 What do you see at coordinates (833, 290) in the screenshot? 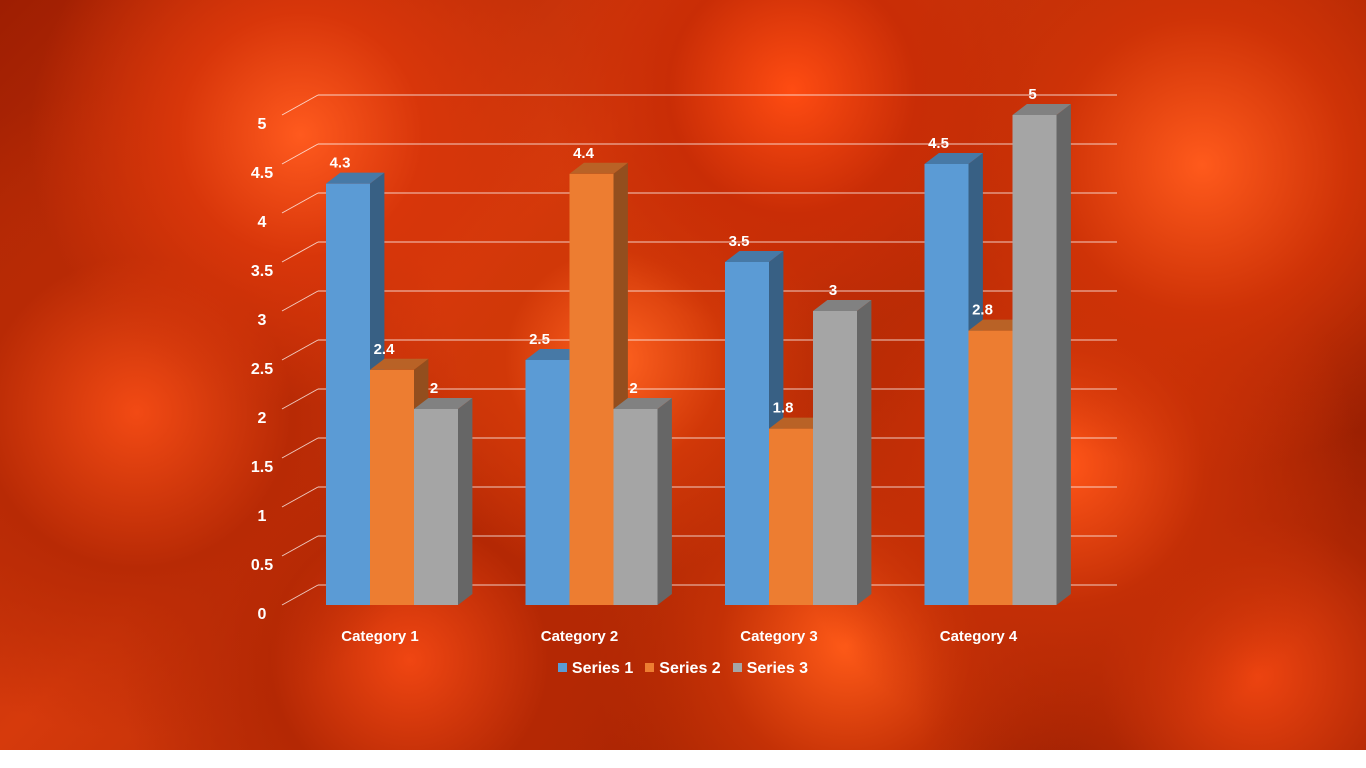
I see `data-label: 3` at bounding box center [833, 290].